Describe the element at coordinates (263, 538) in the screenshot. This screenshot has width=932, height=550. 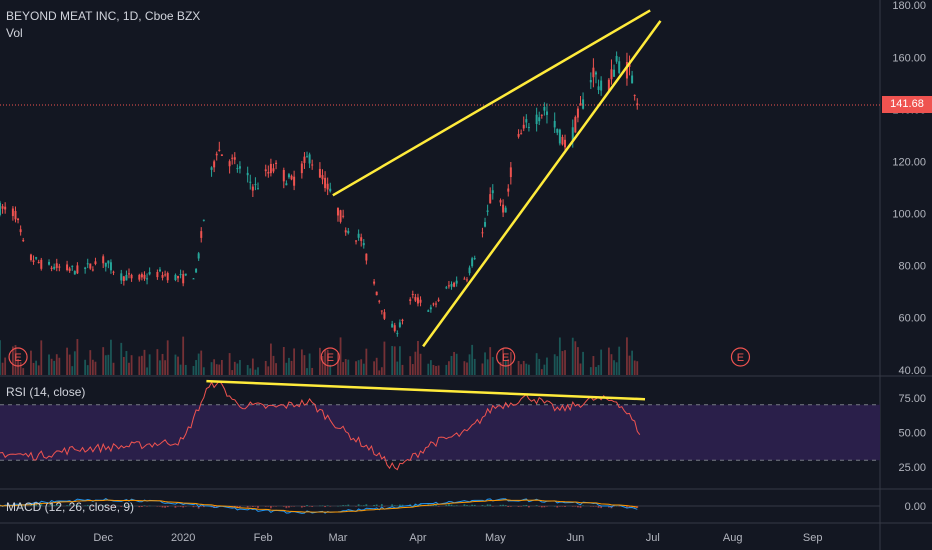
I see `time-axis-label: Feb` at that location.